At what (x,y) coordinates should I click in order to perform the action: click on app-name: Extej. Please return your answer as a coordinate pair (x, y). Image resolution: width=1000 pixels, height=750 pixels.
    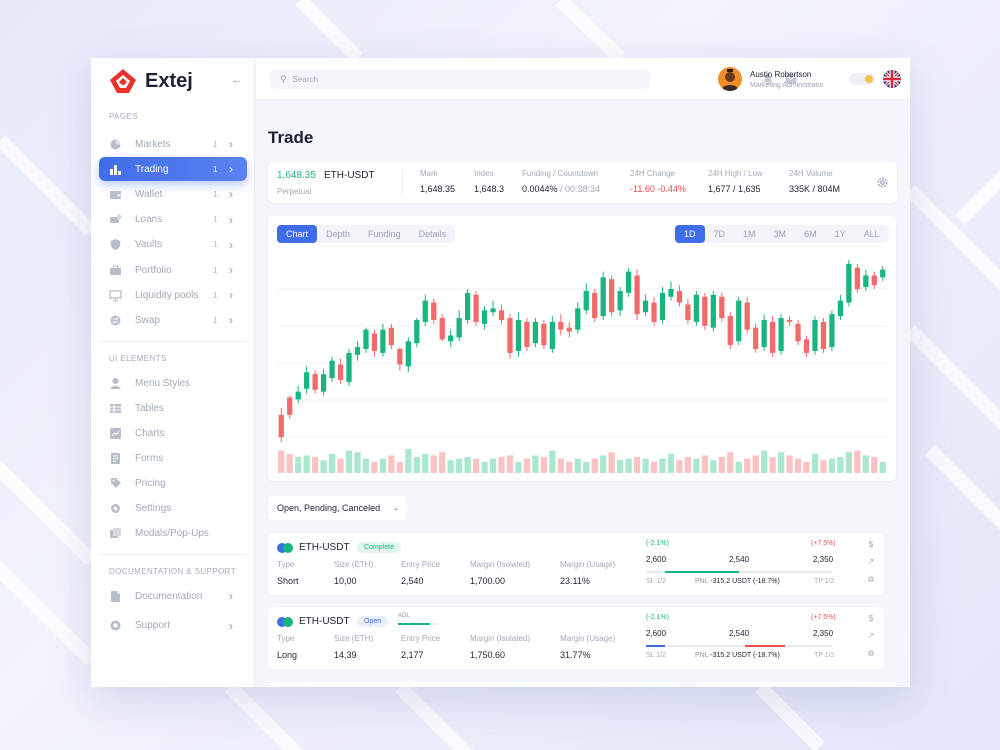
    Looking at the image, I should click on (169, 80).